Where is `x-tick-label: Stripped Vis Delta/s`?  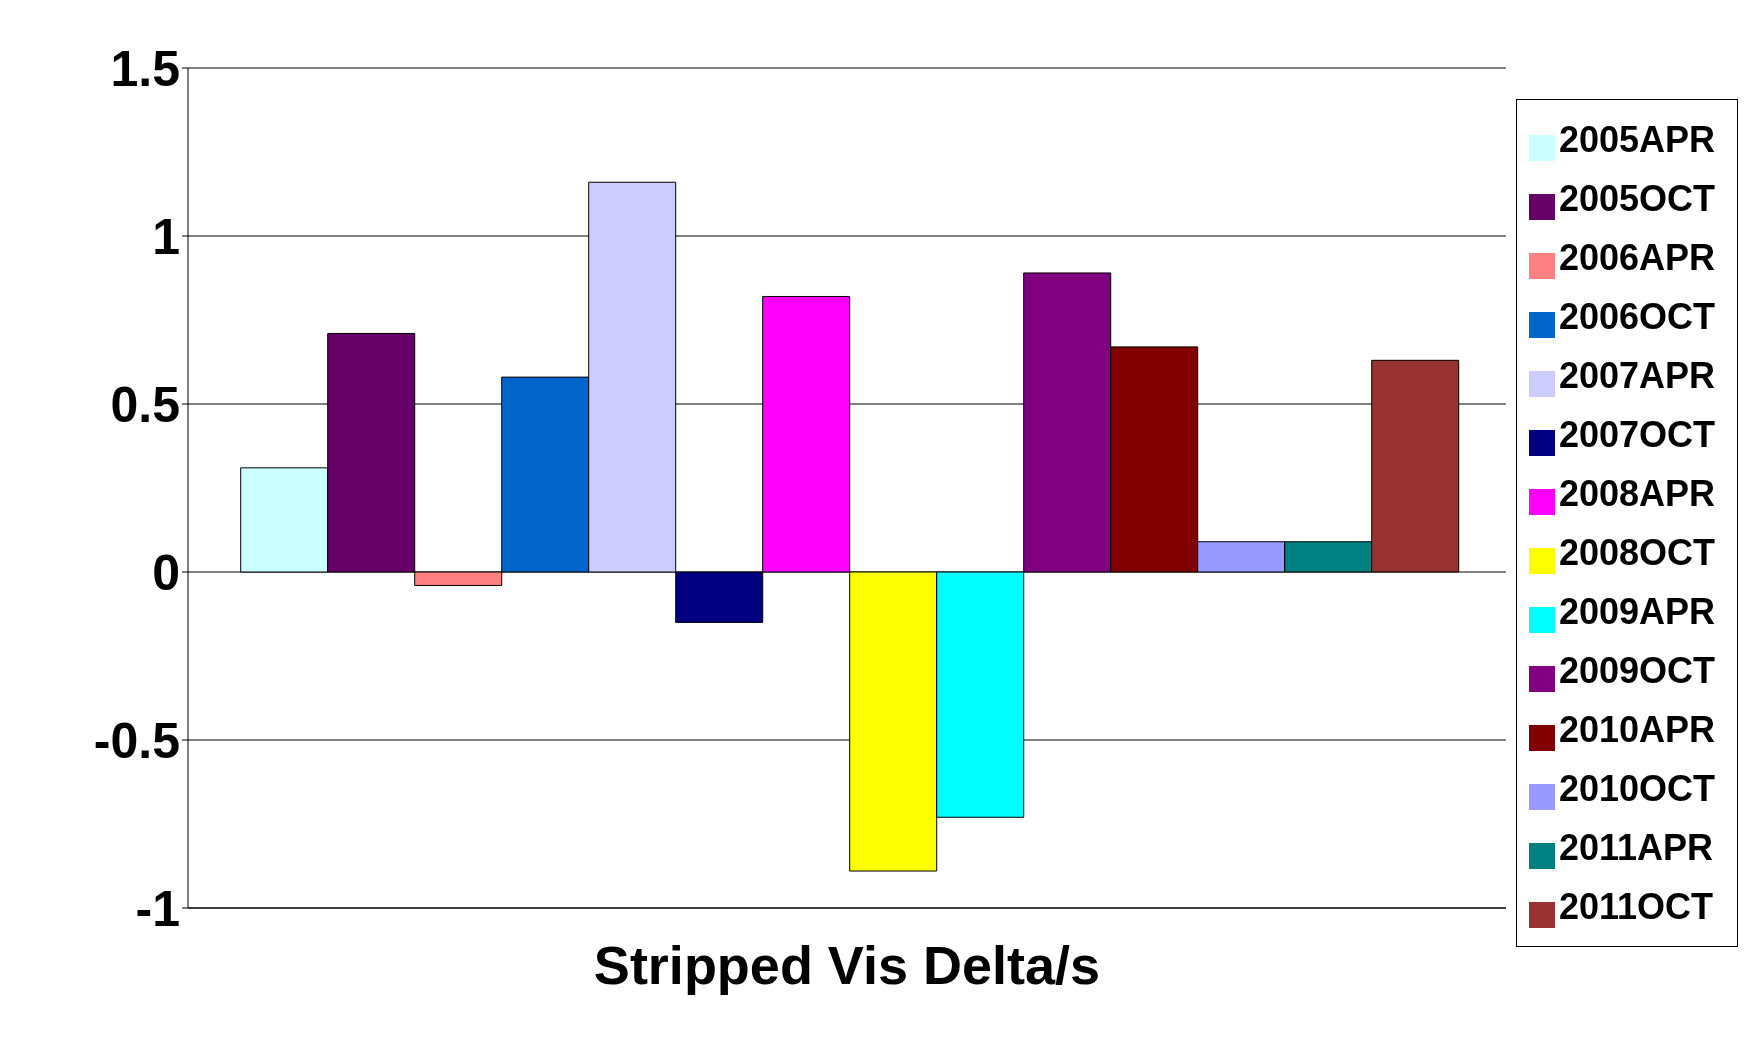 x-tick-label: Stripped Vis Delta/s is located at coordinates (847, 965).